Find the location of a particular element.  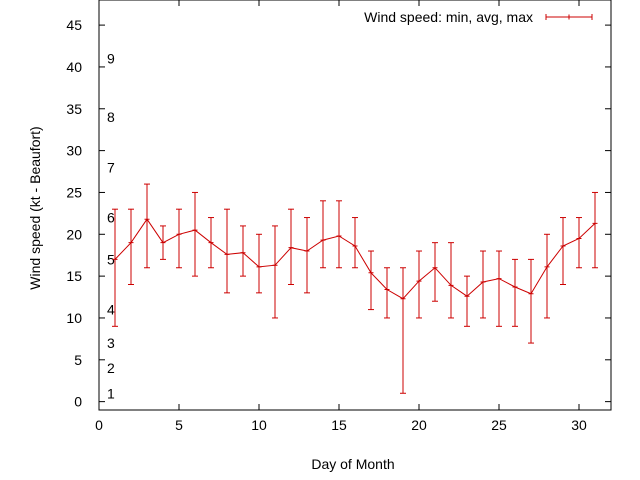

y-tick-label: 35 is located at coordinates (74, 109).